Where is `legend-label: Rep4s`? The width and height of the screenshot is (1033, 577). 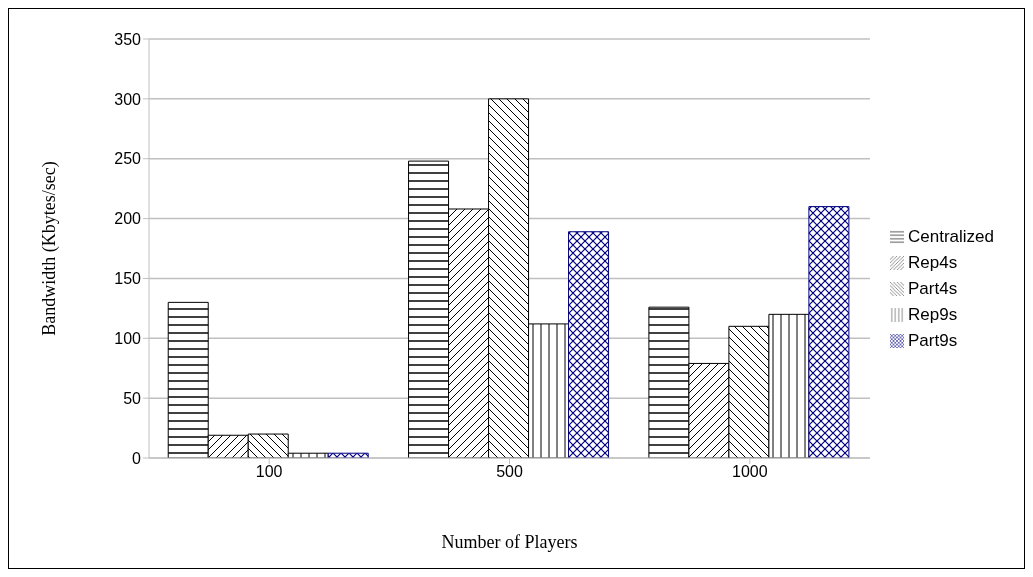 legend-label: Rep4s is located at coordinates (933, 262).